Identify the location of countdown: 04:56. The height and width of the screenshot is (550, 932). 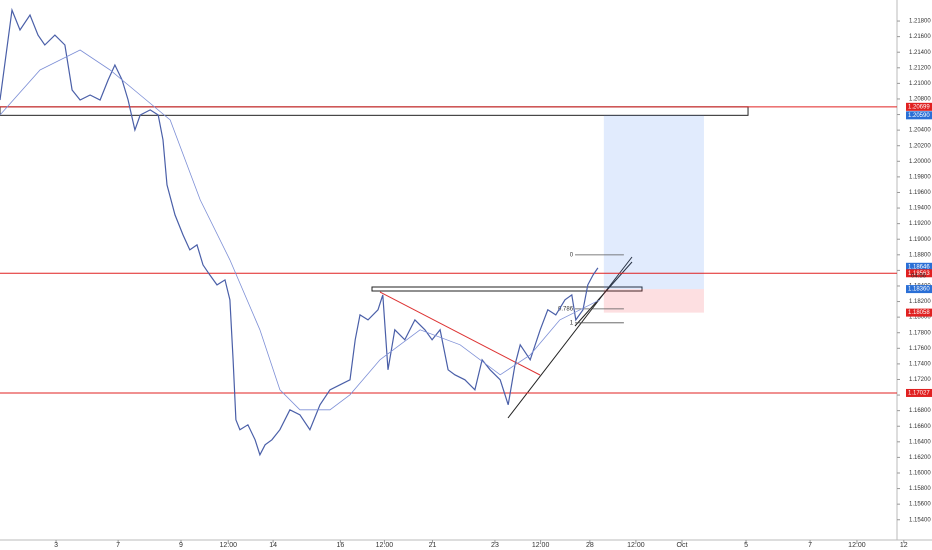
(919, 276).